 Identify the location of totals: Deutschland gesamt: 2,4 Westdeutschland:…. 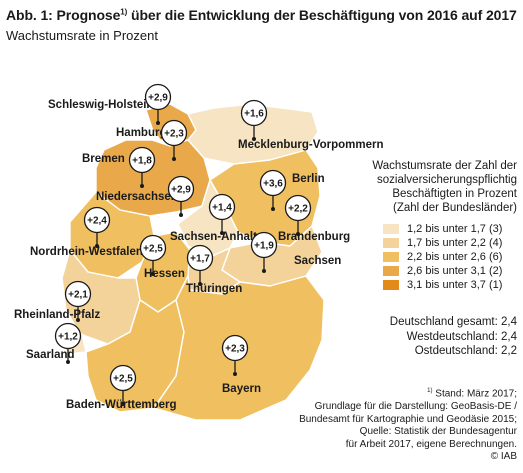
(453, 337).